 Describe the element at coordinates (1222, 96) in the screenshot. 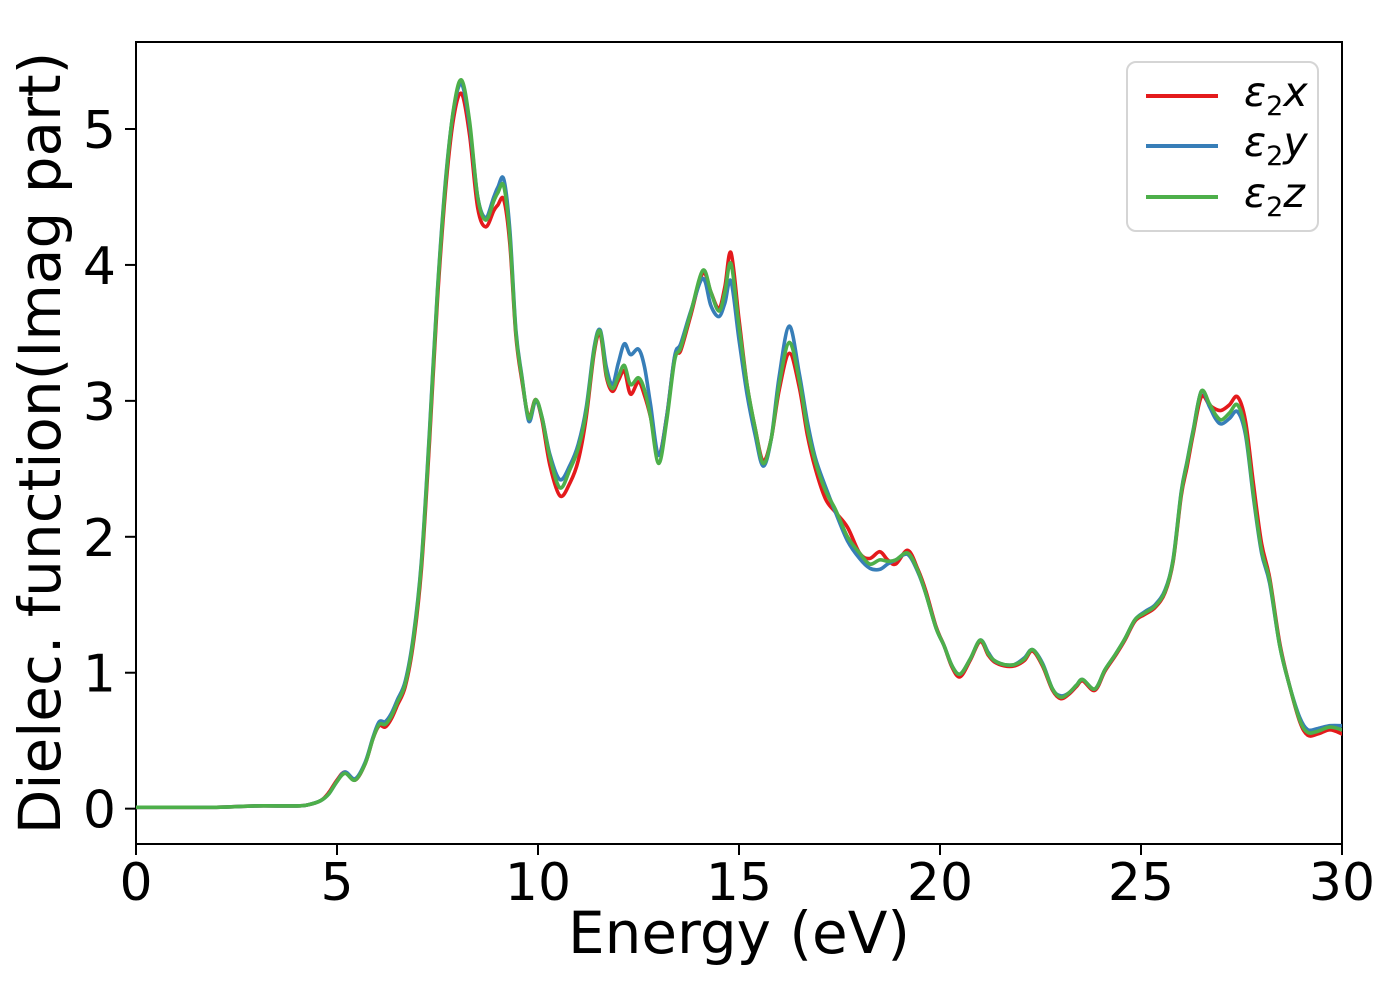

I see `legend-entry-x: ε2x` at that location.